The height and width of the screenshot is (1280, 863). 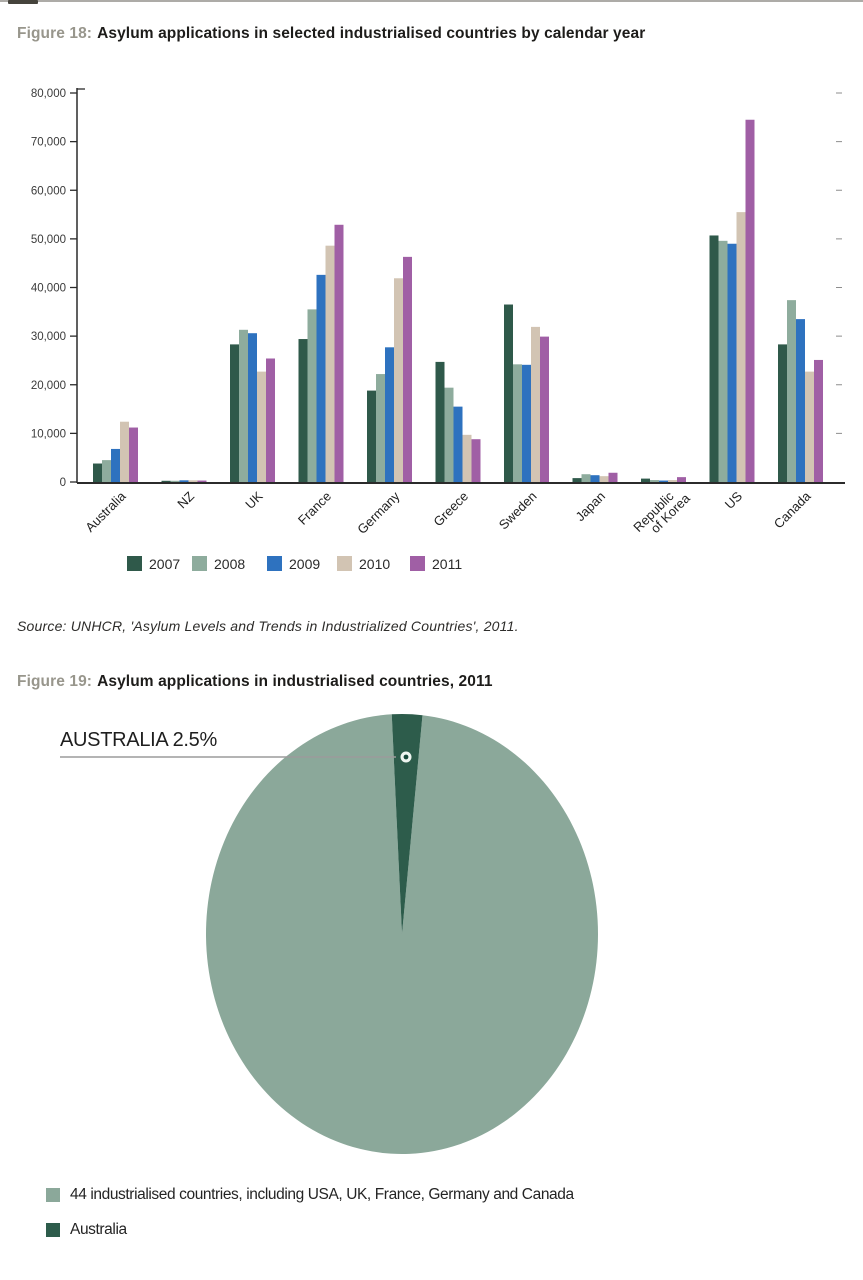 What do you see at coordinates (48, 337) in the screenshot?
I see `y-tick-label: 30,000` at bounding box center [48, 337].